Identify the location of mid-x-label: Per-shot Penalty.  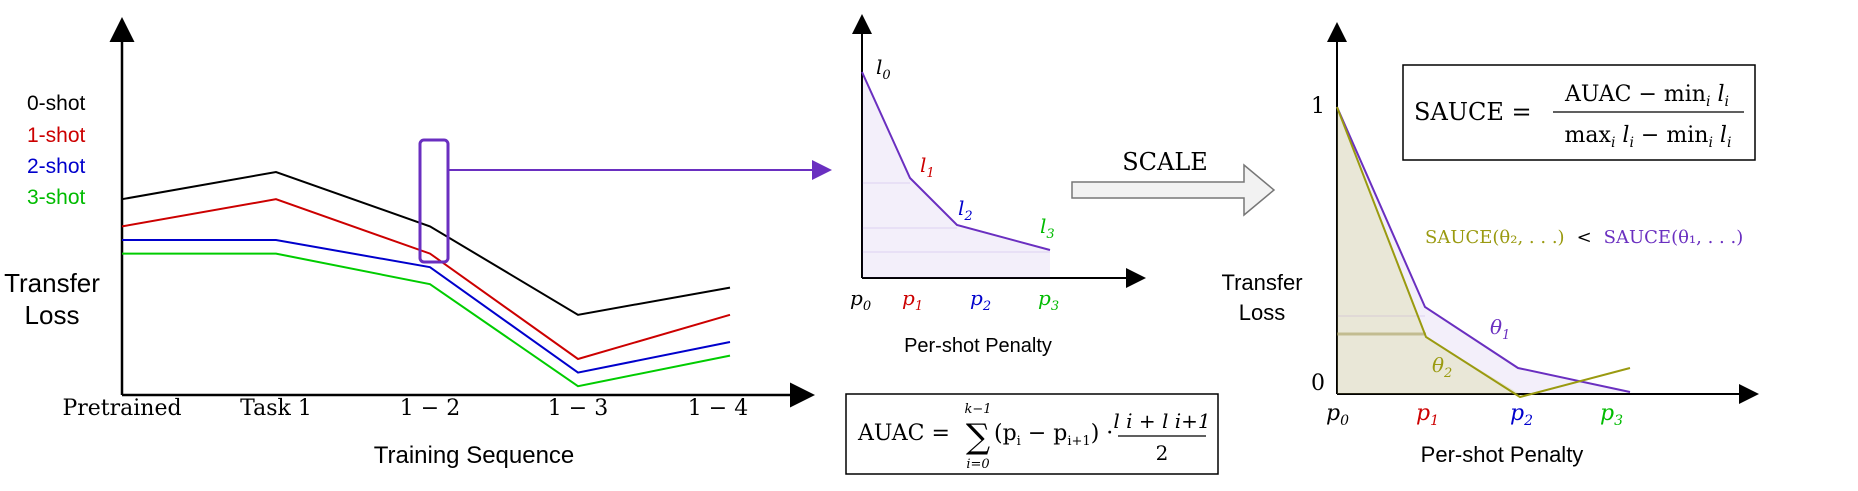
(978, 346).